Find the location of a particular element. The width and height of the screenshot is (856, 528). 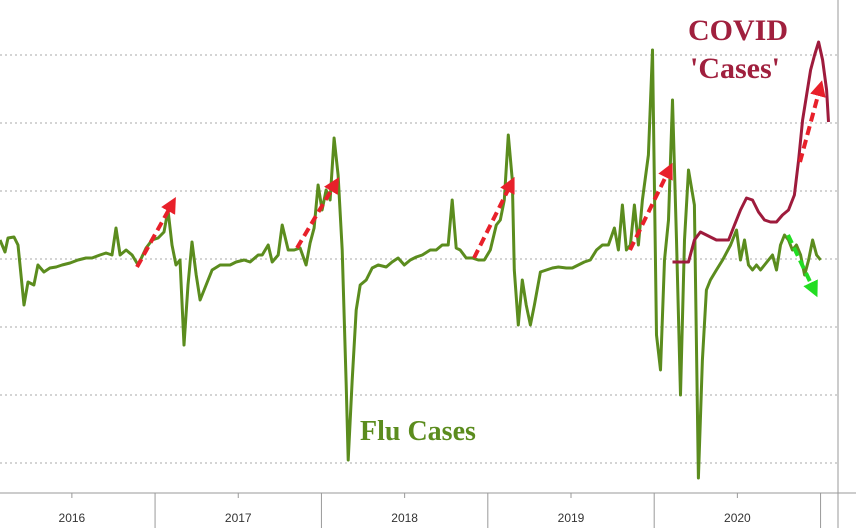

x-tick-label: 2020 is located at coordinates (737, 518).